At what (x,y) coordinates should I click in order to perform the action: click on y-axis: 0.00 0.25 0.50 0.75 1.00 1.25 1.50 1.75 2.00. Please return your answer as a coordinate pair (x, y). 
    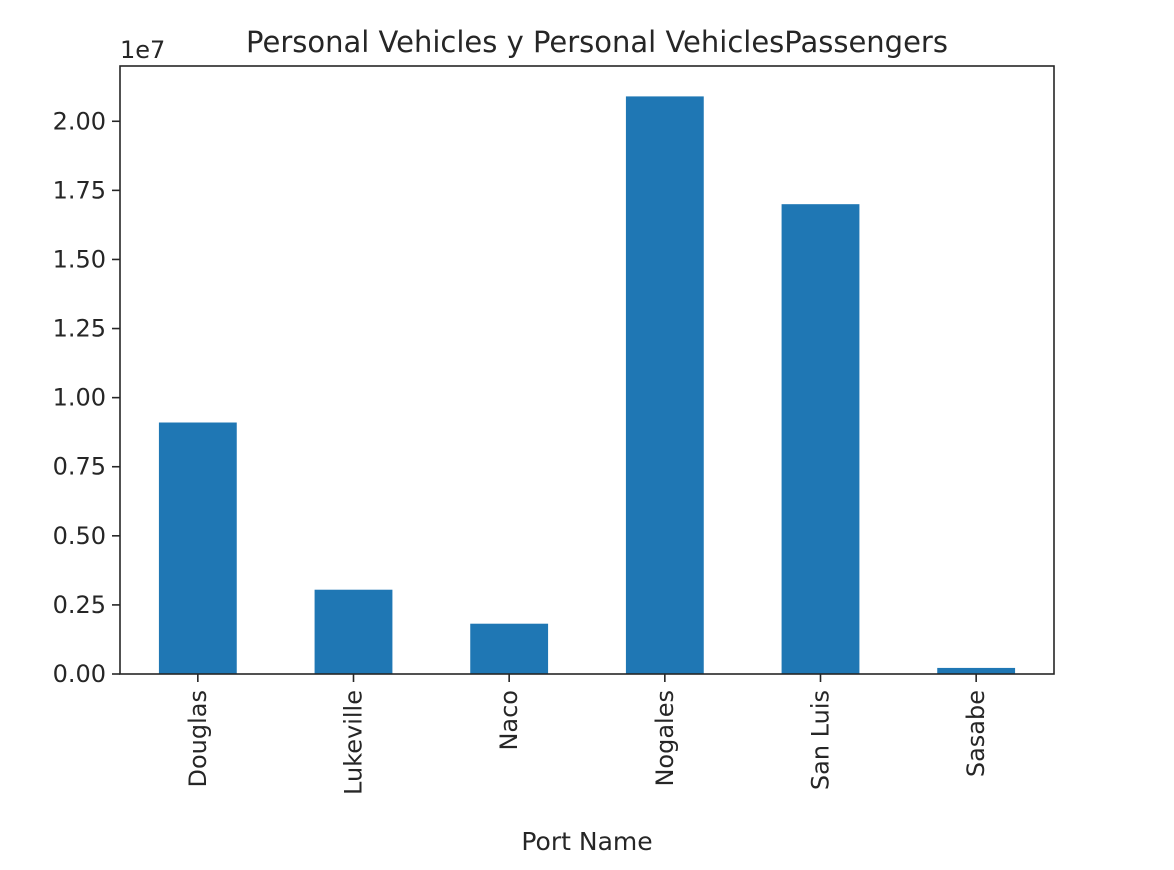
    Looking at the image, I should click on (86, 397).